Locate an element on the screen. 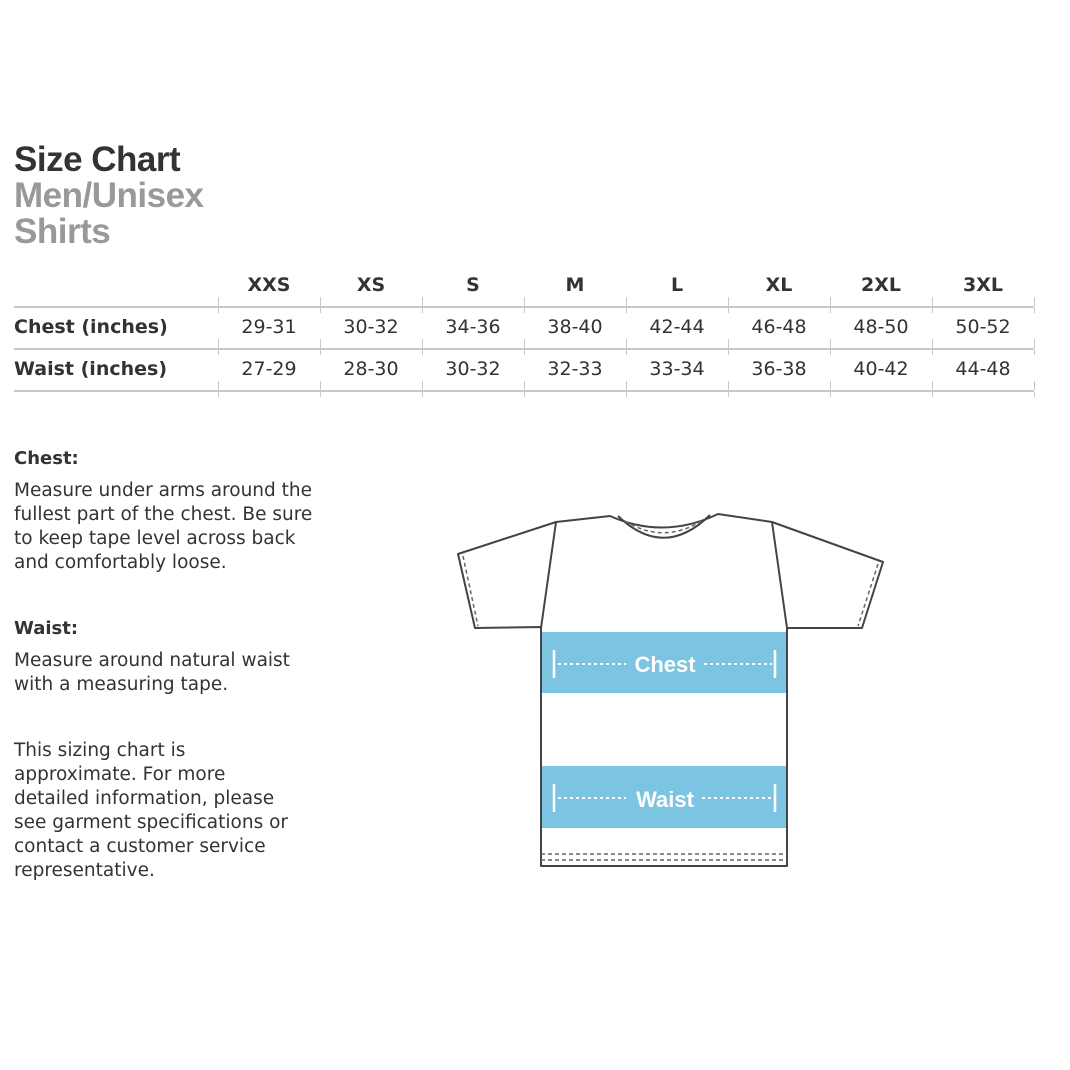 The width and height of the screenshot is (1070, 1070). table-cell: 42-44 is located at coordinates (677, 327).